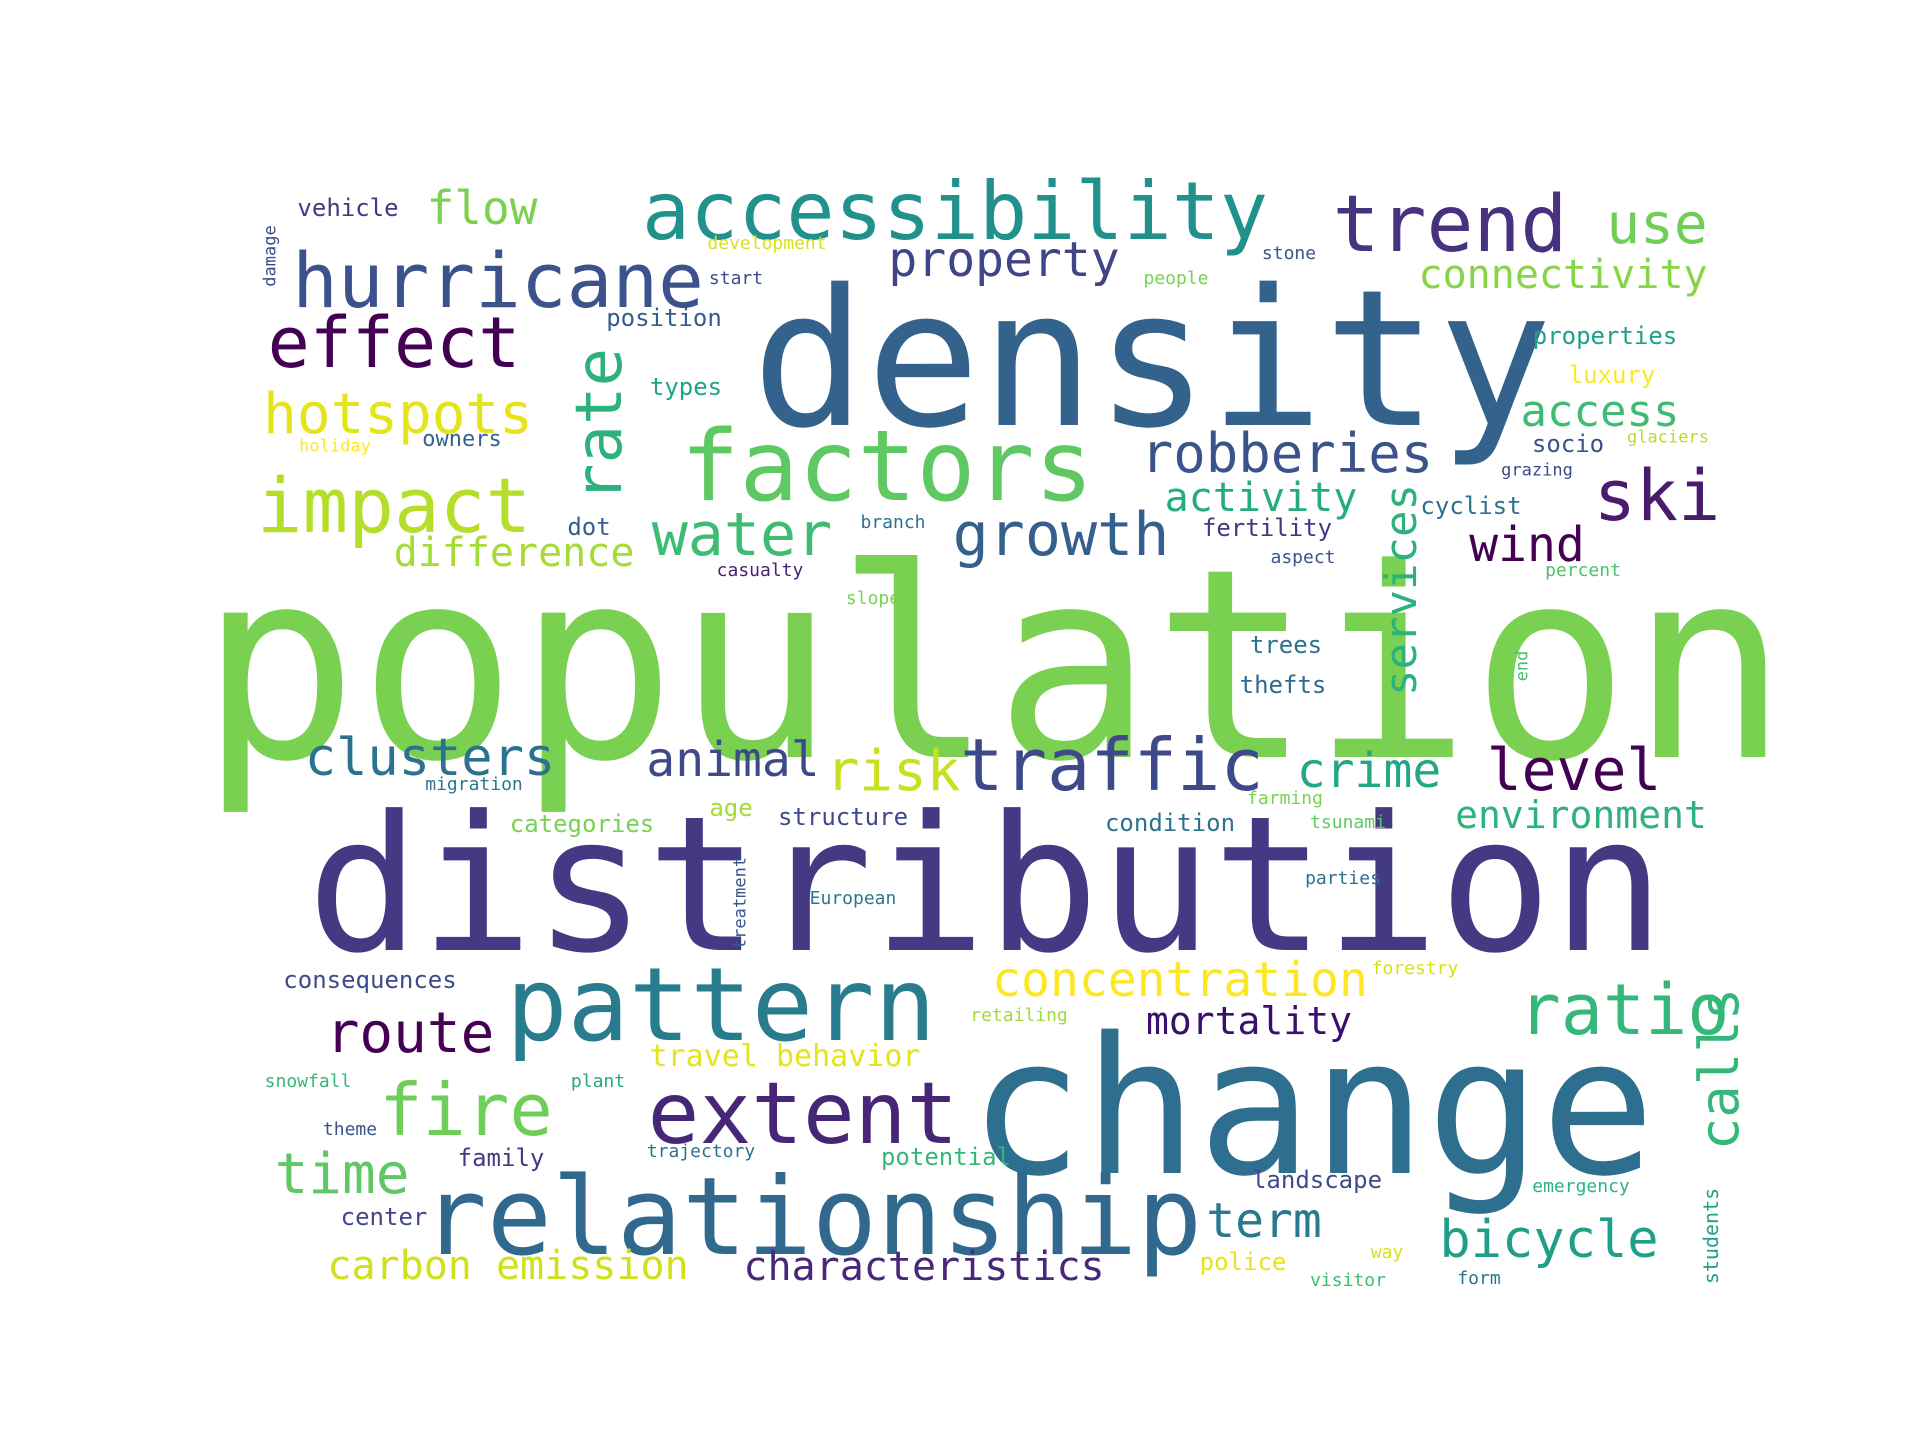 This screenshot has width=1920, height=1440. What do you see at coordinates (1112, 765) in the screenshot?
I see `word-traffic: traffic` at bounding box center [1112, 765].